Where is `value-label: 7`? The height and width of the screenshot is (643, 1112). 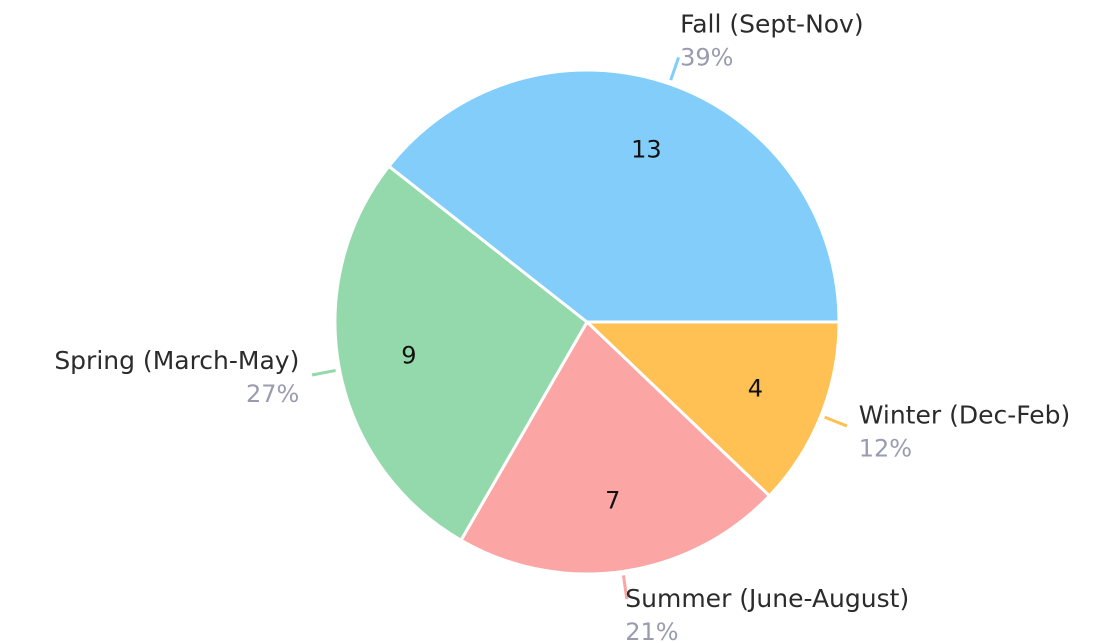
value-label: 7 is located at coordinates (612, 501).